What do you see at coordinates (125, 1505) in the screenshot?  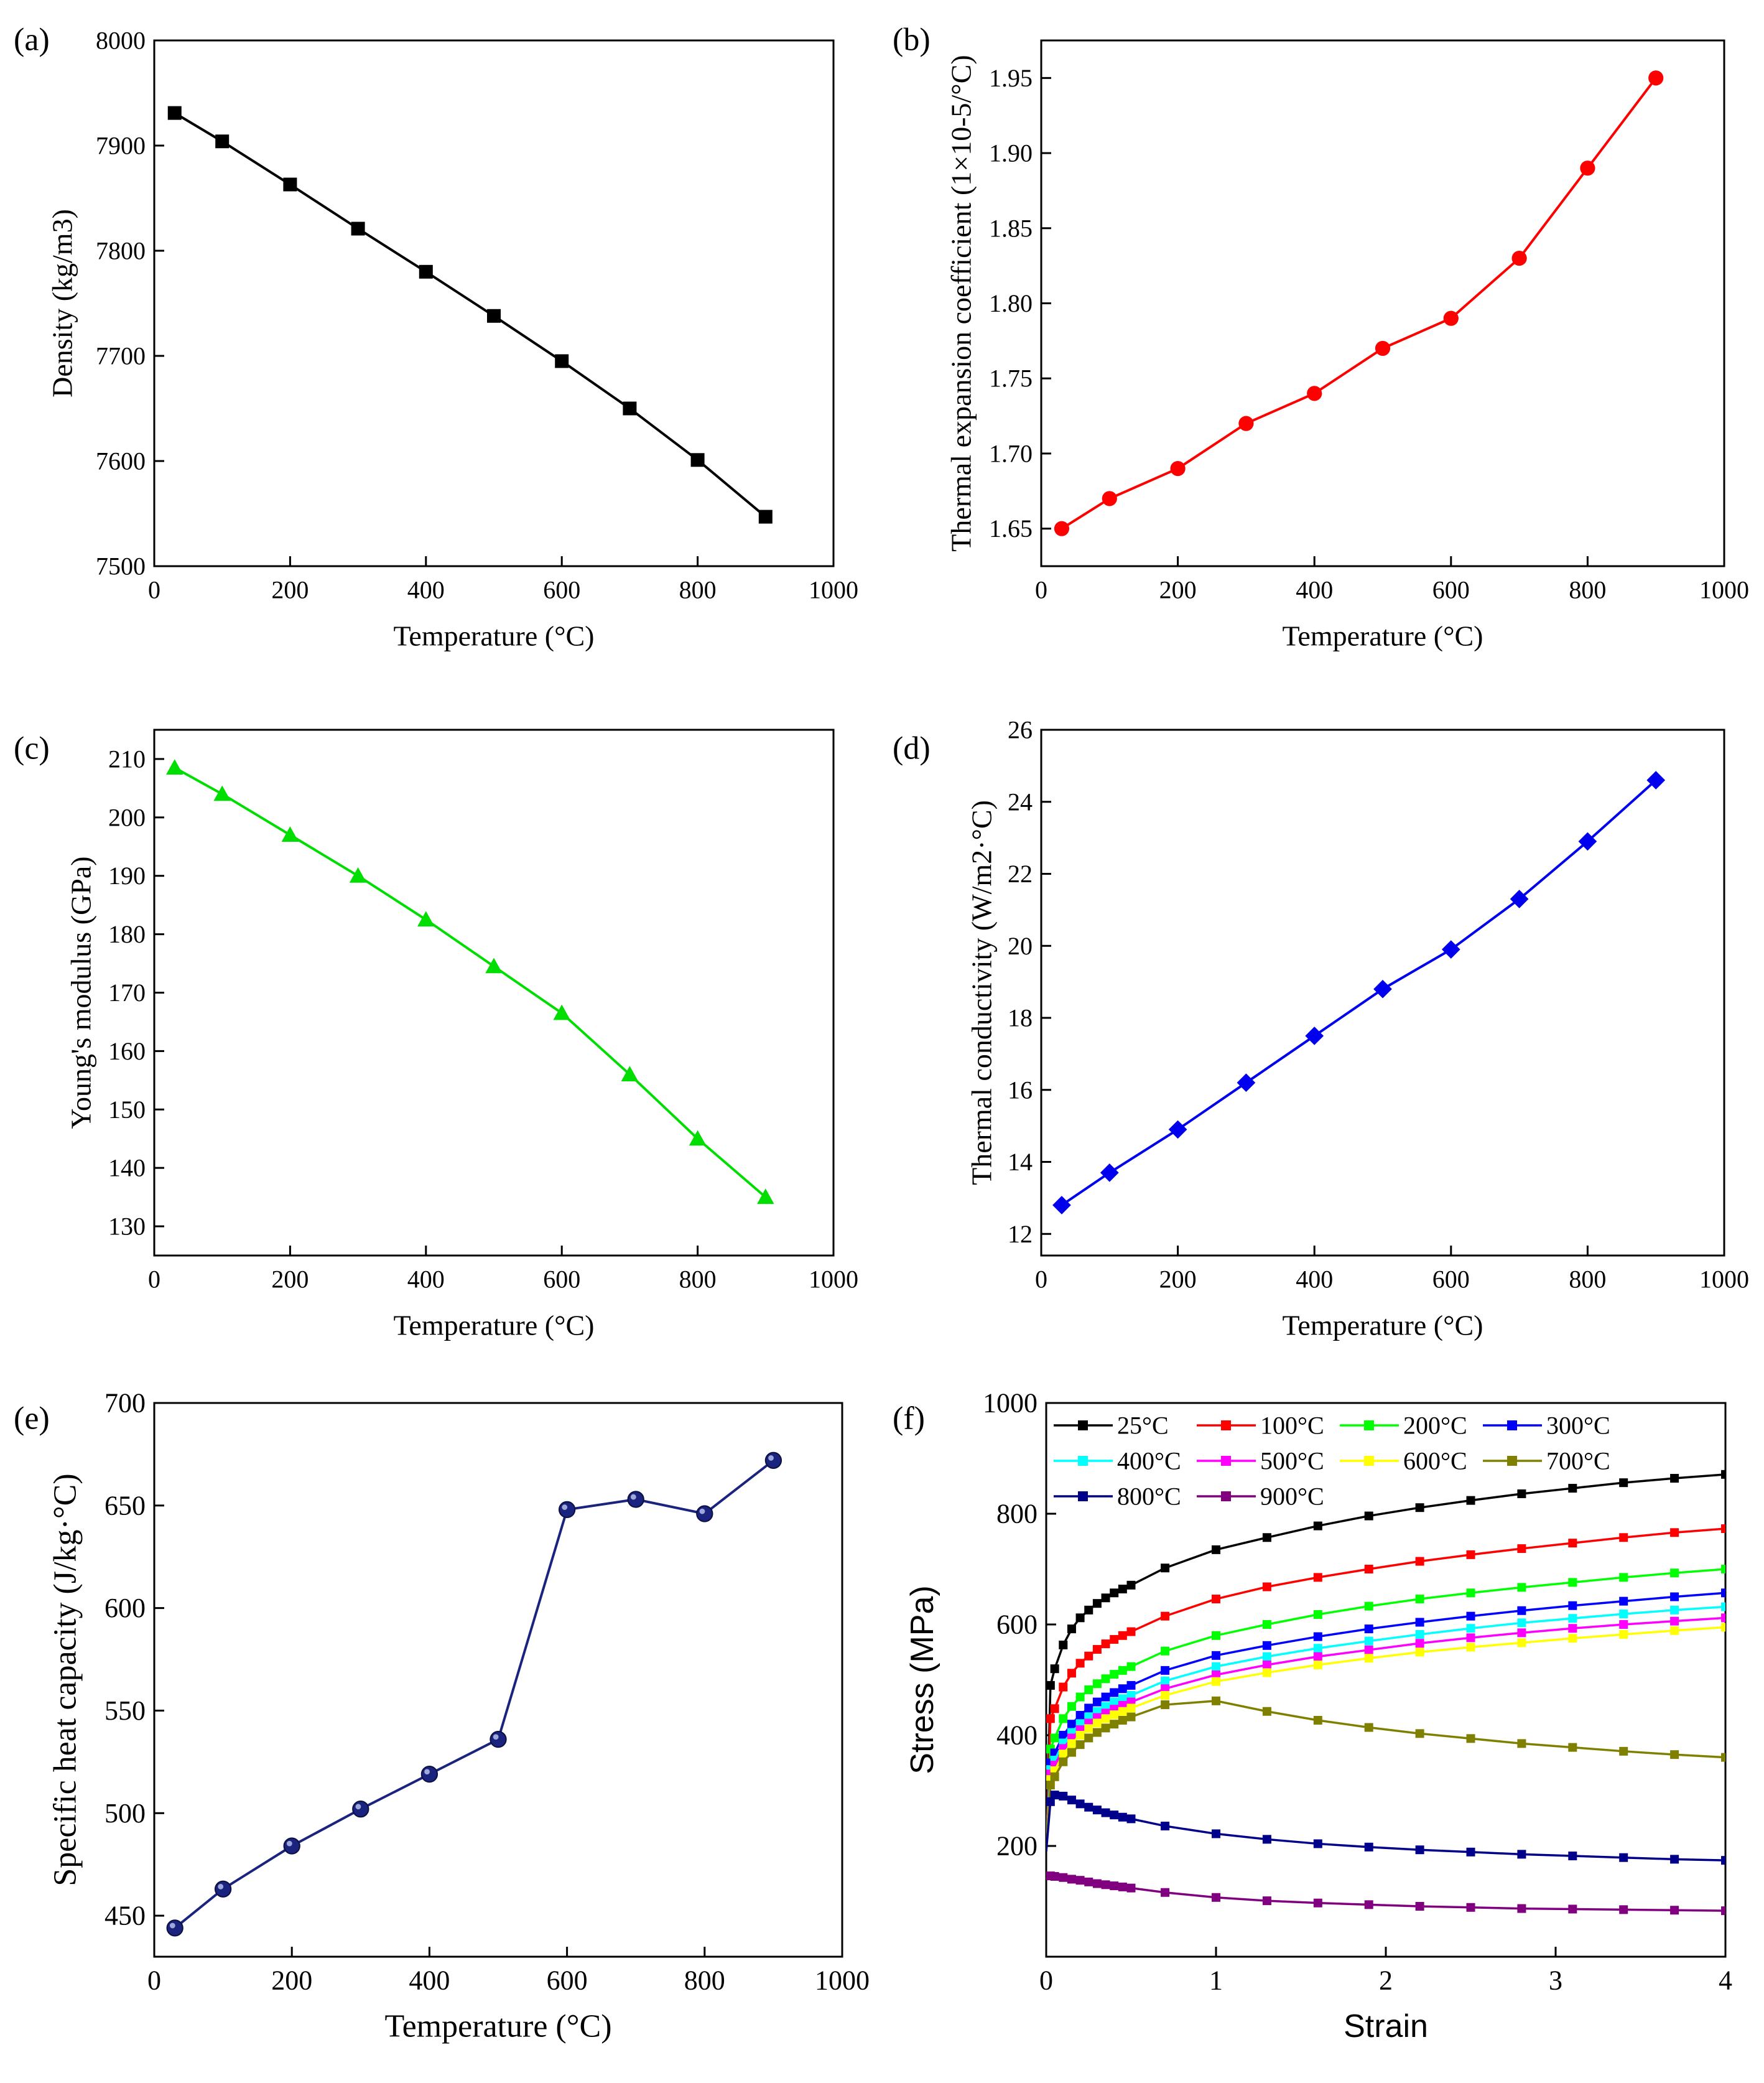 I see `y-tick-label: 650` at bounding box center [125, 1505].